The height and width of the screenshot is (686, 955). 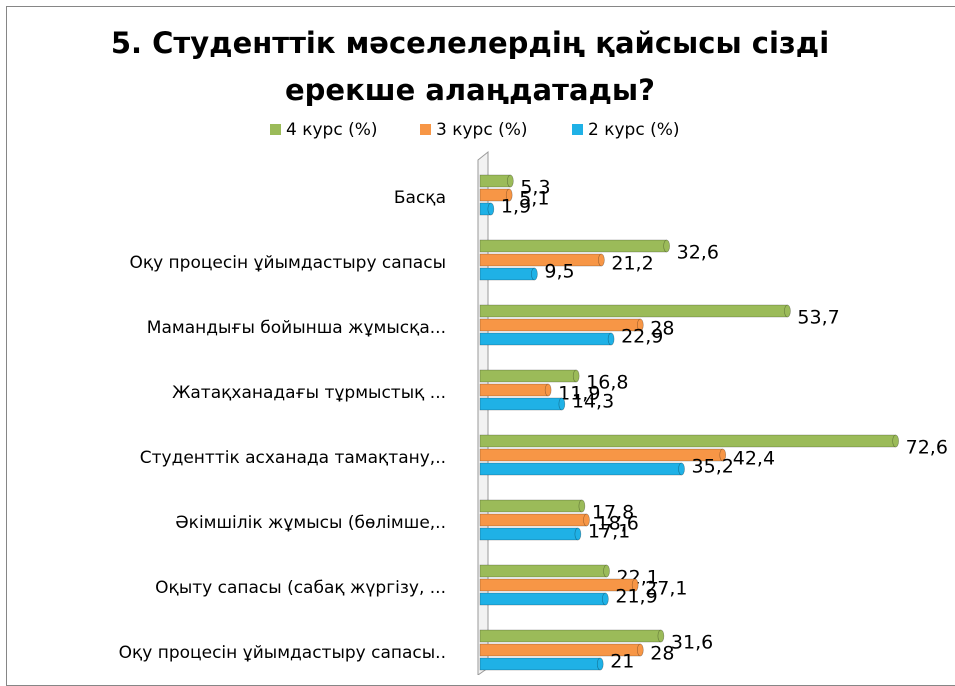 I want to click on value-label: 5,3, so click(x=535, y=188).